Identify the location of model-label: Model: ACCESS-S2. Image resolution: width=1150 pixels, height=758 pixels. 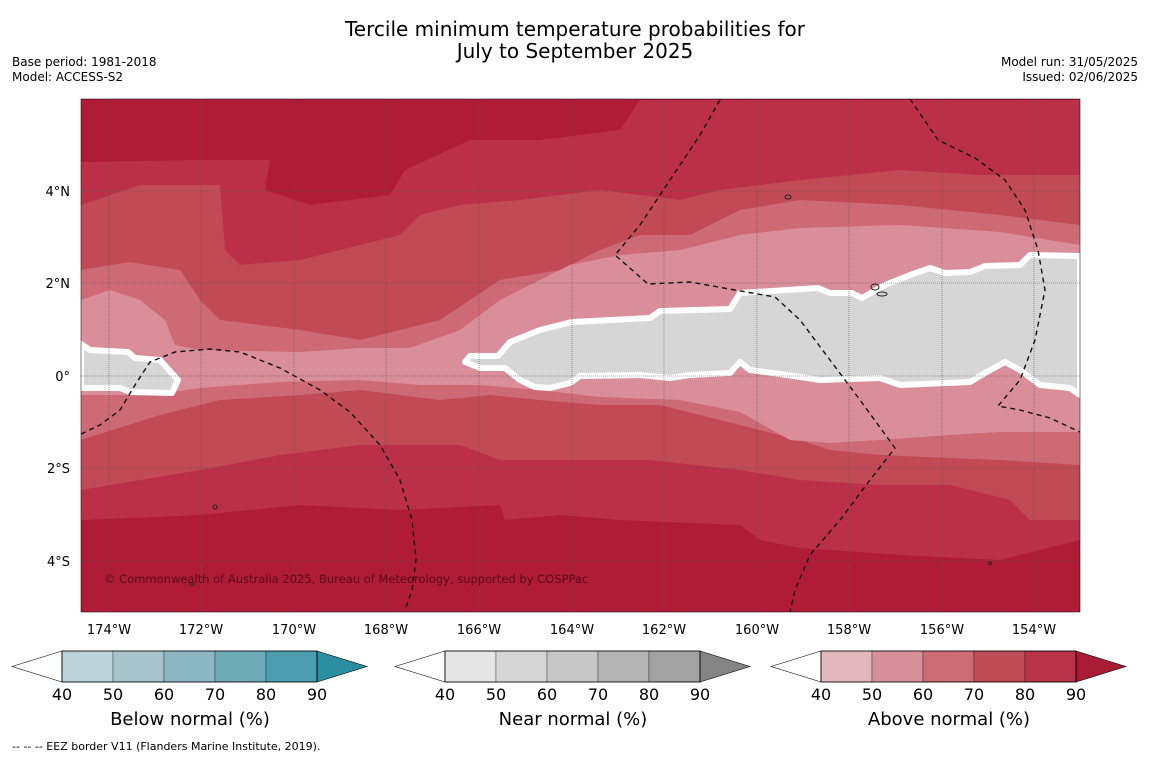
(68, 77).